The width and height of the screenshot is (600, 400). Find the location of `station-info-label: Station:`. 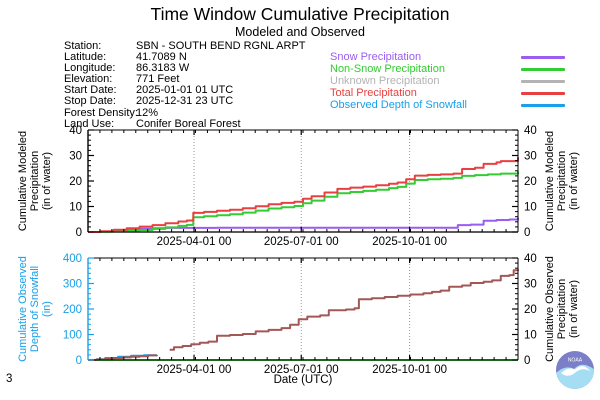

station-info-label: Station: is located at coordinates (83, 46).